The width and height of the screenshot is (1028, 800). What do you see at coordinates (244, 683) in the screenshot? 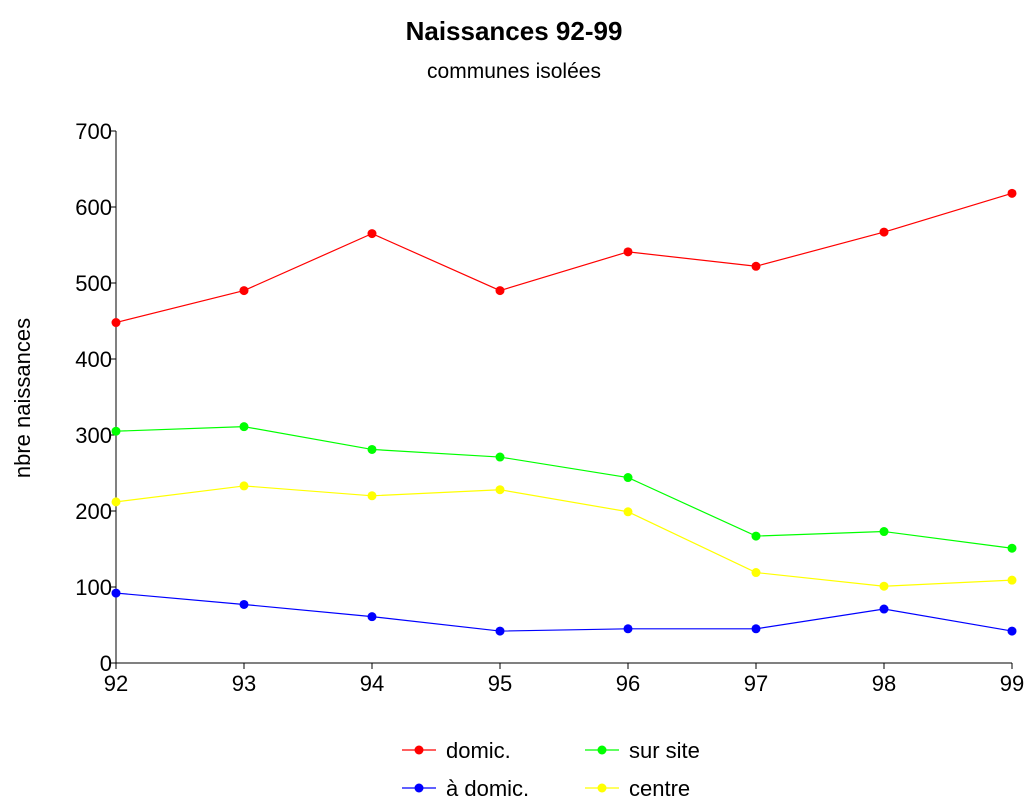
I see `x-tick-label: 93` at bounding box center [244, 683].